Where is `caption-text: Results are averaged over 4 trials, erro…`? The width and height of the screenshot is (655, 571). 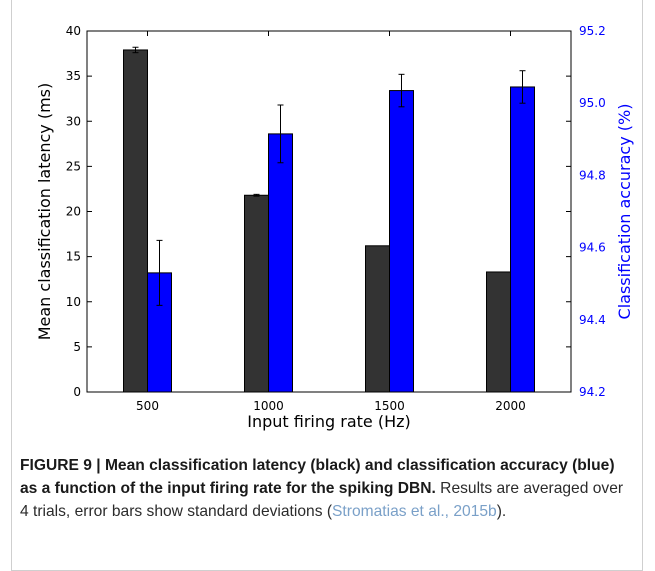 caption-text: Results are averaged over 4 trials, erro… is located at coordinates (322, 500).